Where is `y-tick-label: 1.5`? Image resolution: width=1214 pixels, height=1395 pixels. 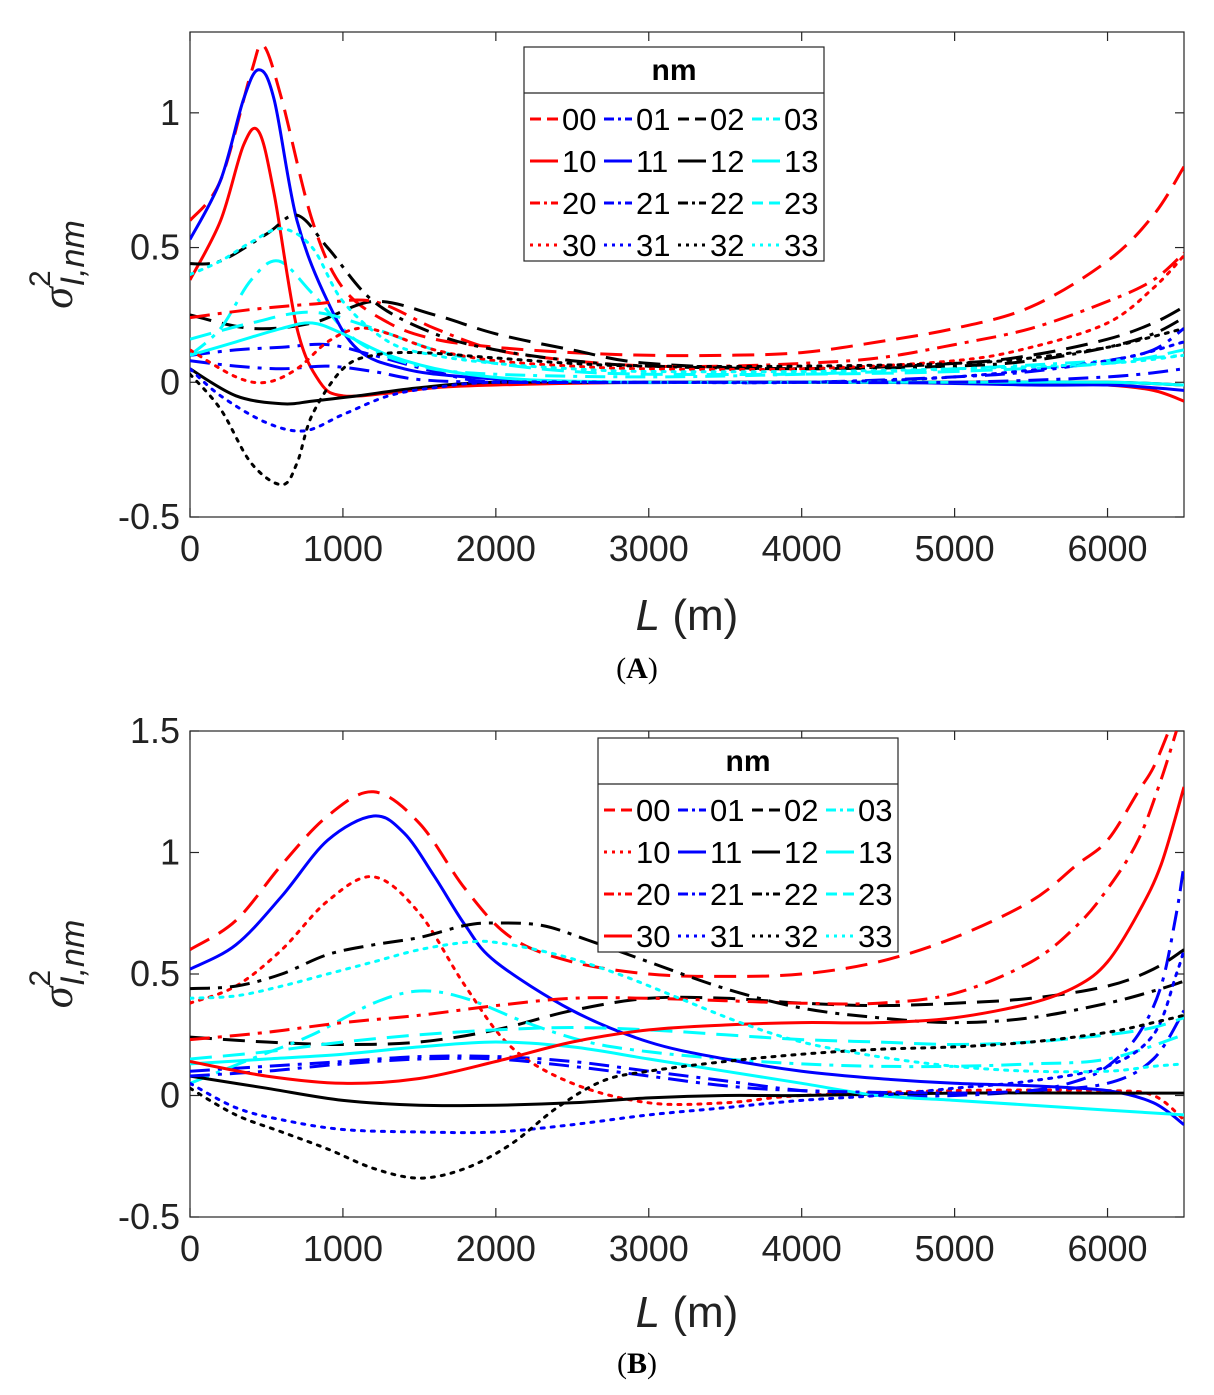
y-tick-label: 1.5 is located at coordinates (155, 730).